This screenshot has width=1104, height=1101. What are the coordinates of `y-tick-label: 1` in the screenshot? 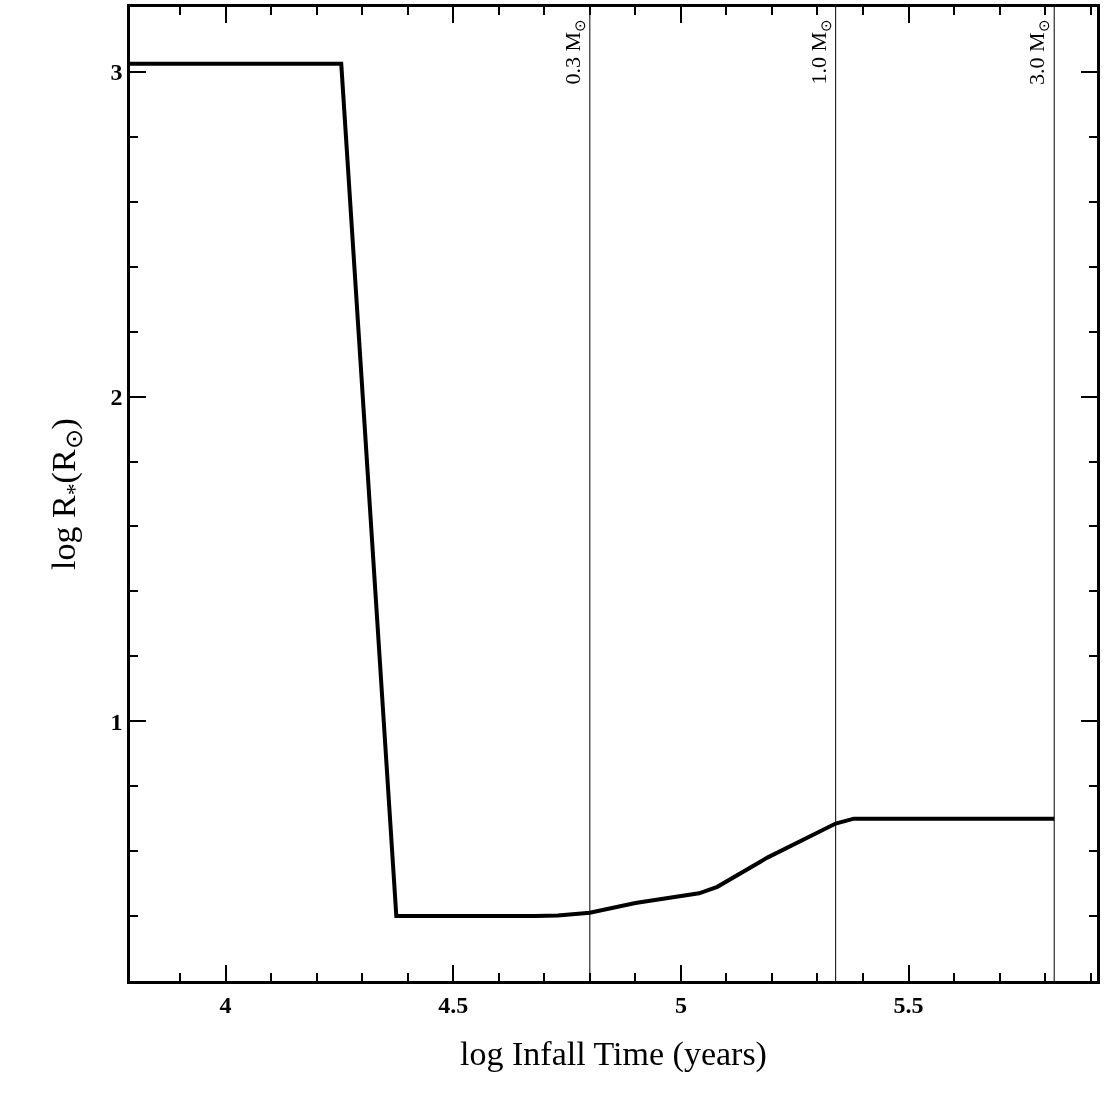 It's located at (116, 721).